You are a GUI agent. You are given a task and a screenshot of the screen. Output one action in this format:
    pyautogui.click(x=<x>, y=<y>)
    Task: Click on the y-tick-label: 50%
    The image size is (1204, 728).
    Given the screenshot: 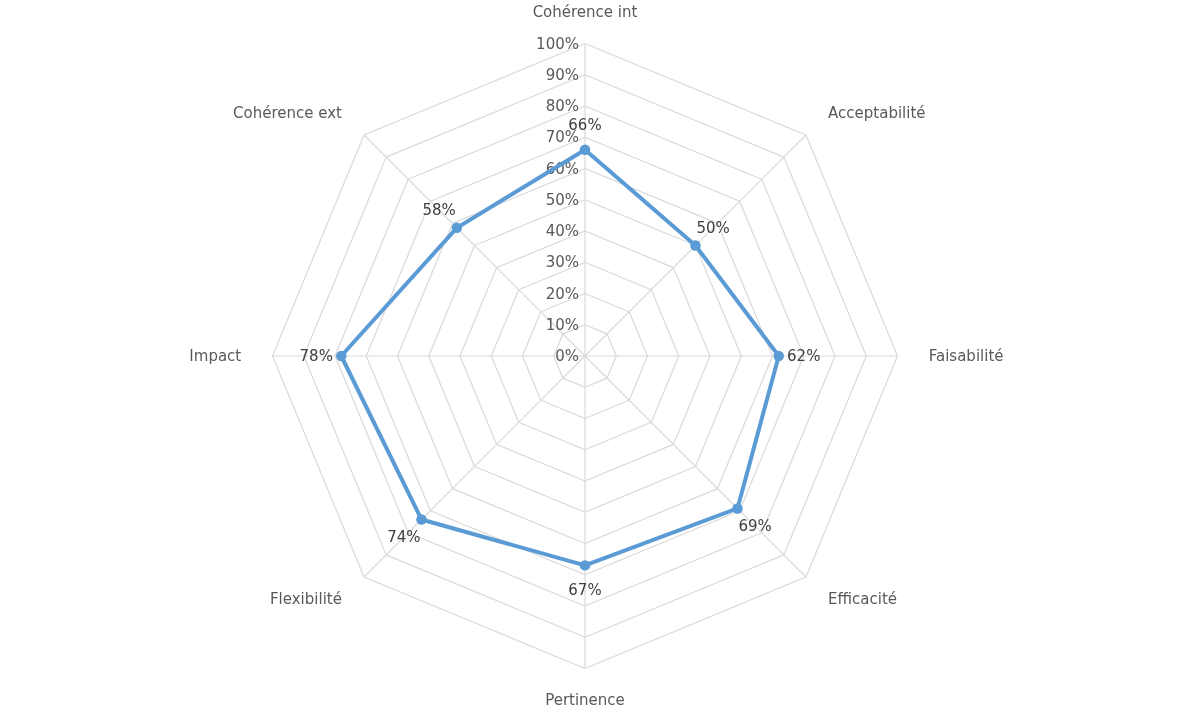 What is the action you would take?
    pyautogui.click(x=562, y=199)
    